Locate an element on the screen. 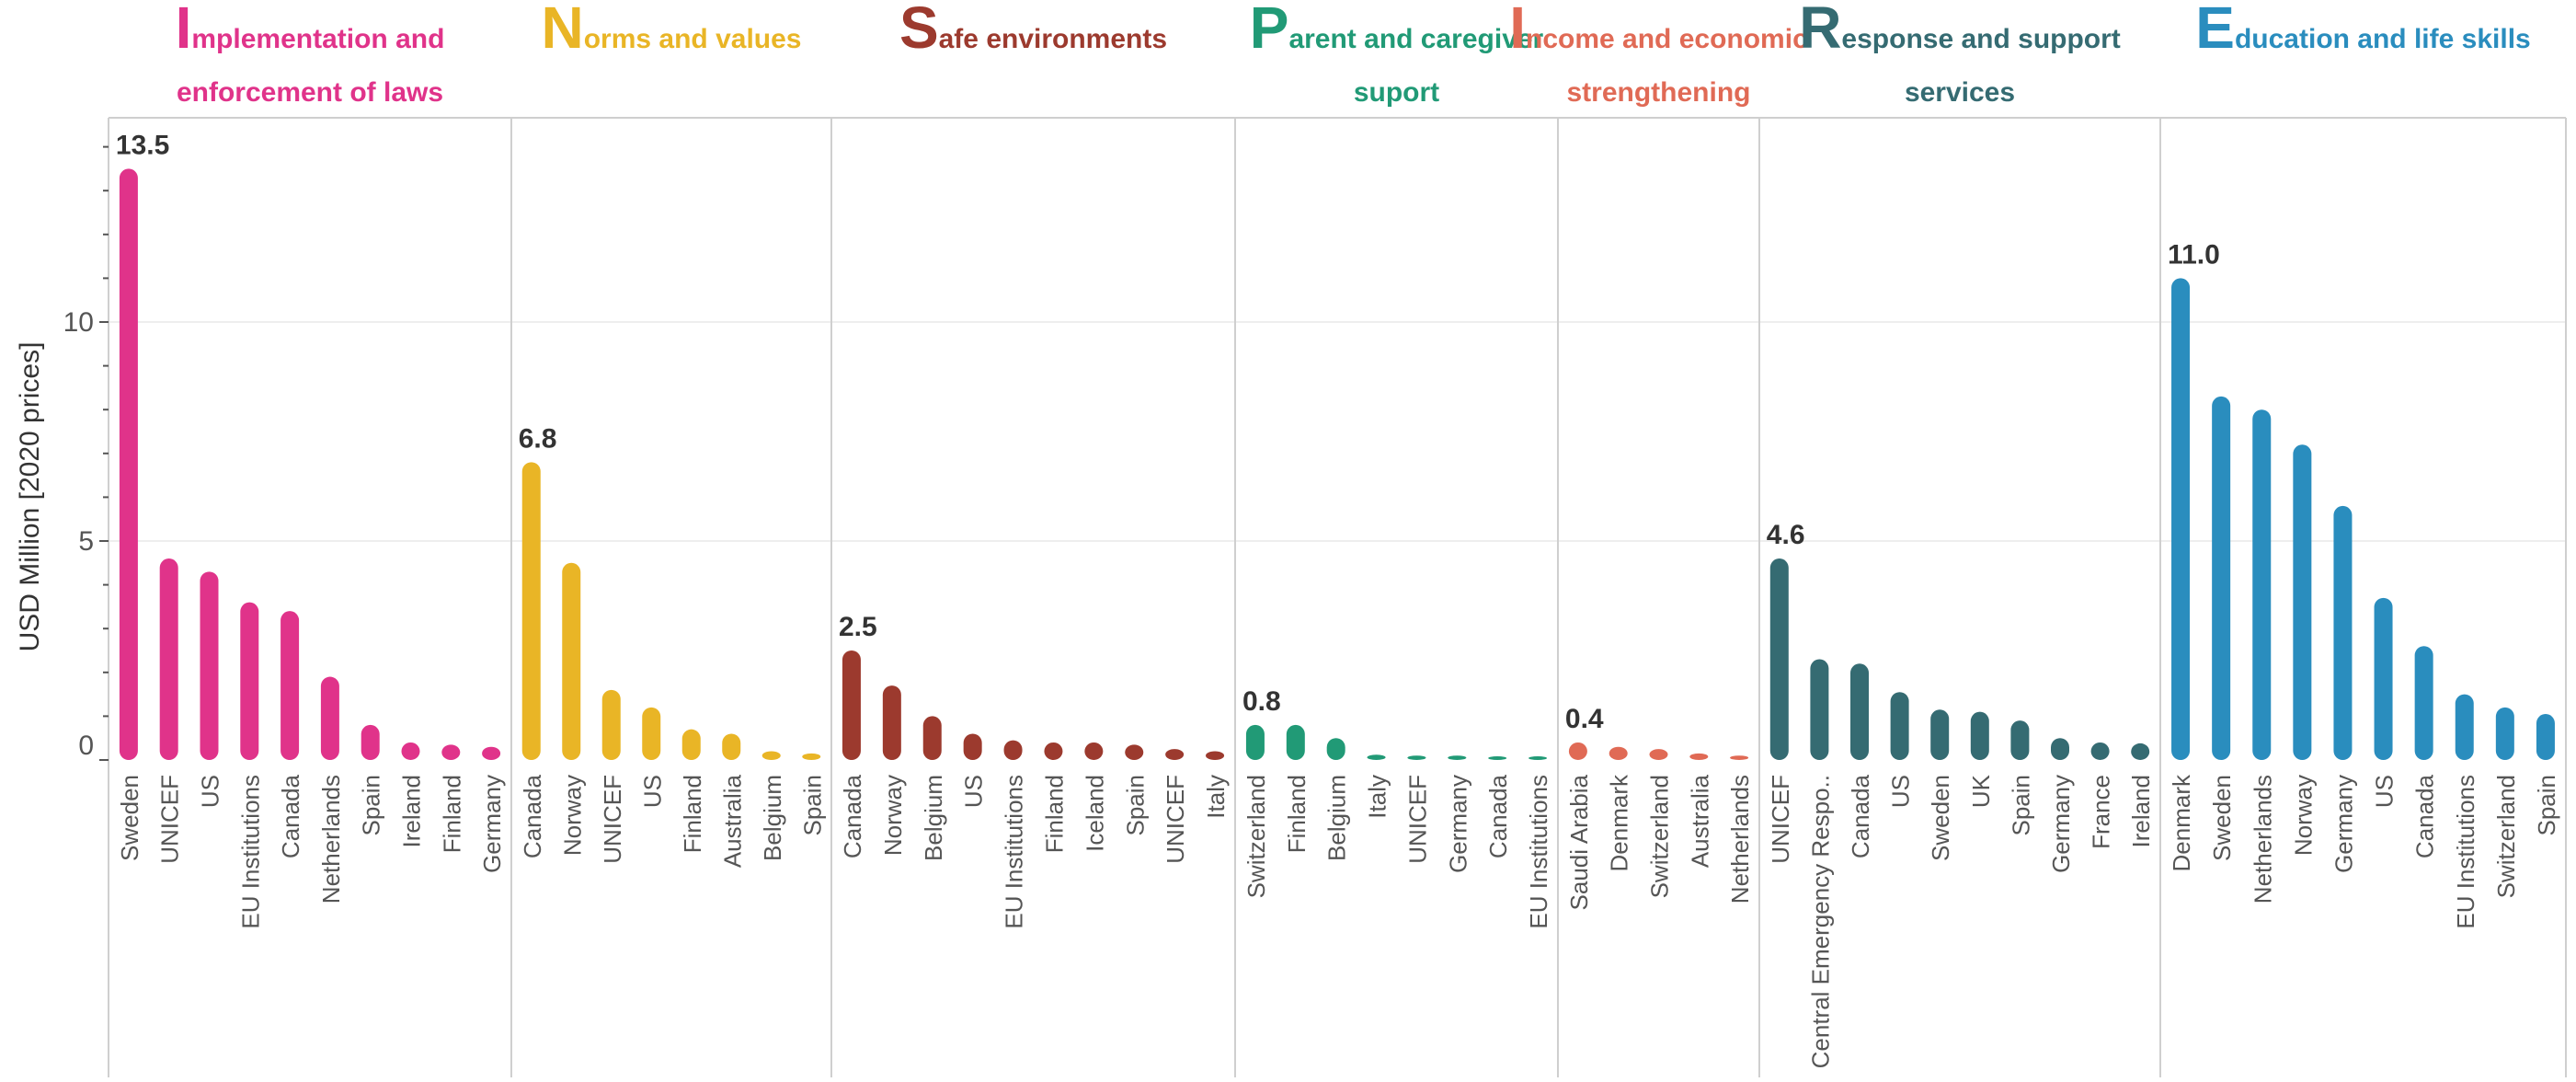 The image size is (2576, 1082). x-tick-label: Germany is located at coordinates (2343, 824).